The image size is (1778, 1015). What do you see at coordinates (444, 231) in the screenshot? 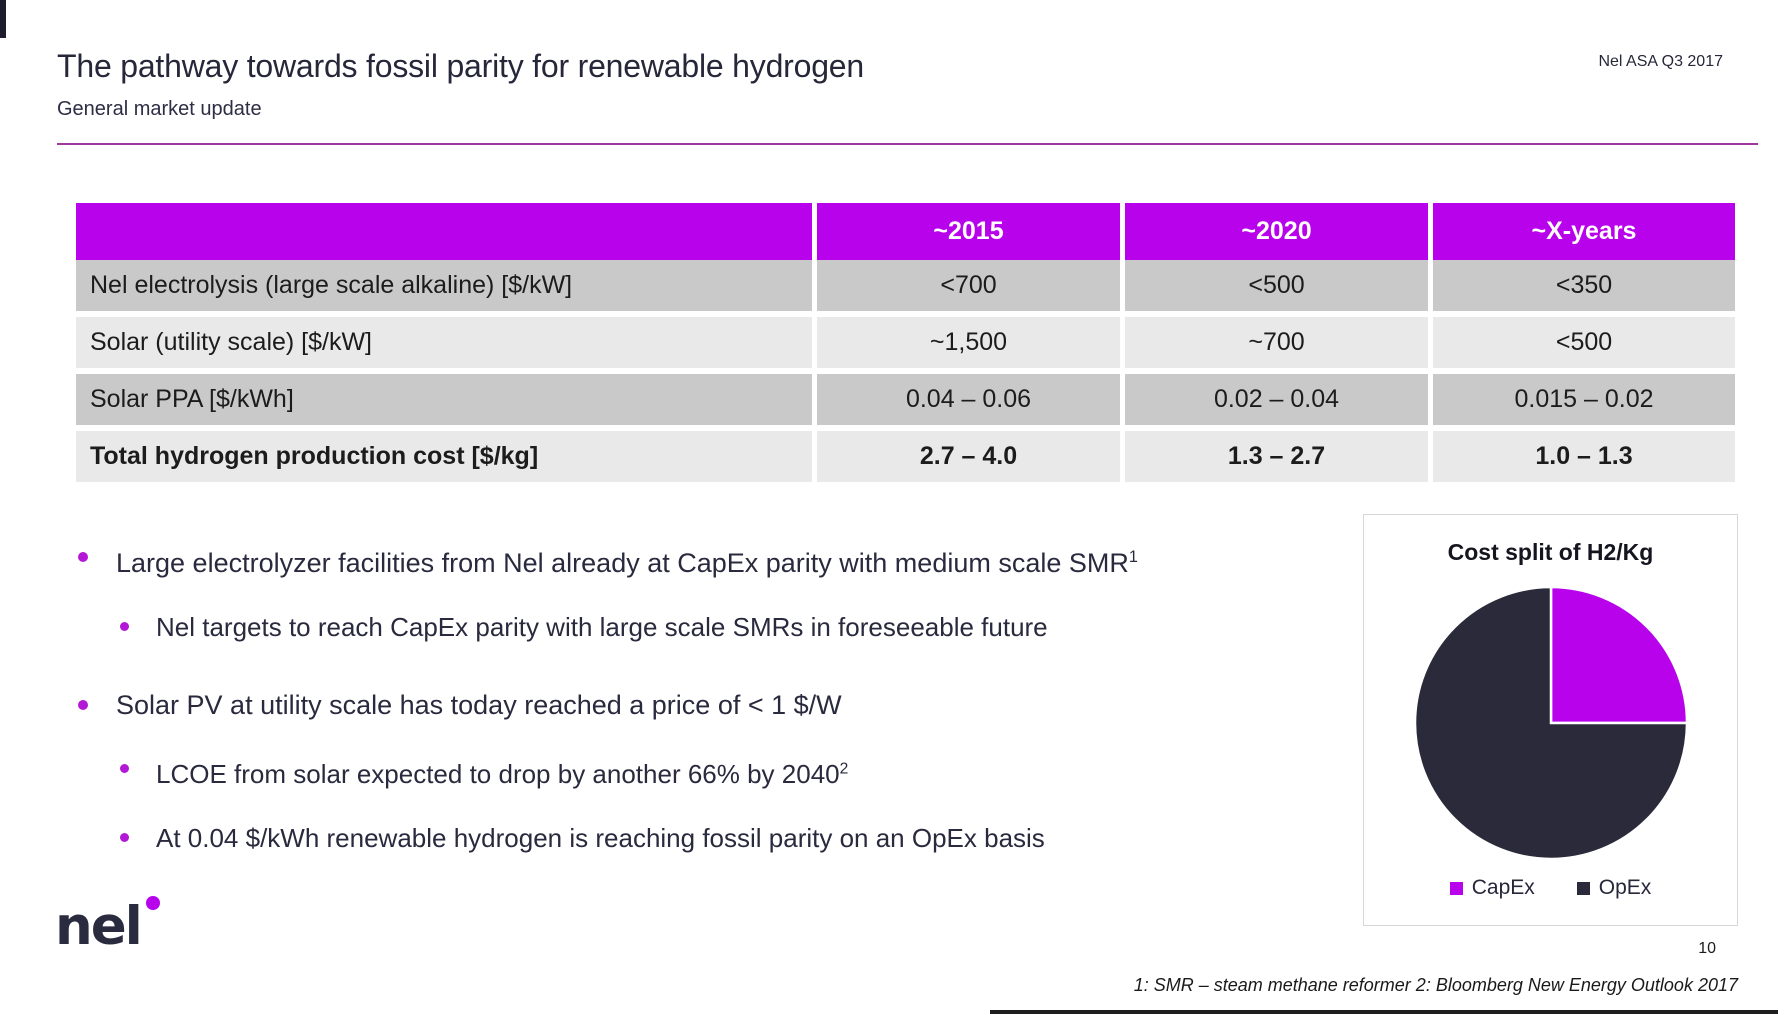
I see `table-header-empty` at bounding box center [444, 231].